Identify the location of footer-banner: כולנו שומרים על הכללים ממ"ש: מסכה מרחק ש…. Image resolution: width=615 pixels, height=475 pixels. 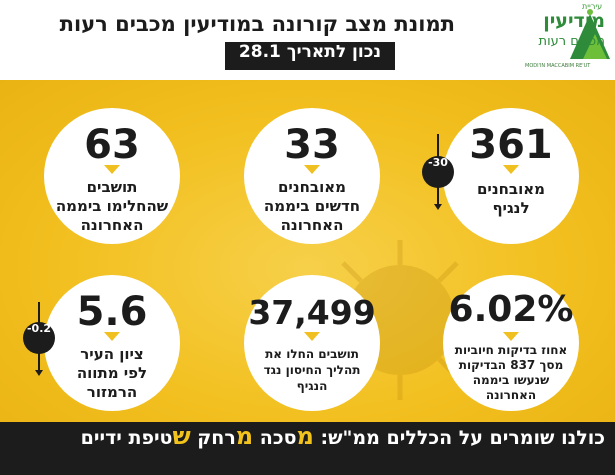
(307, 448).